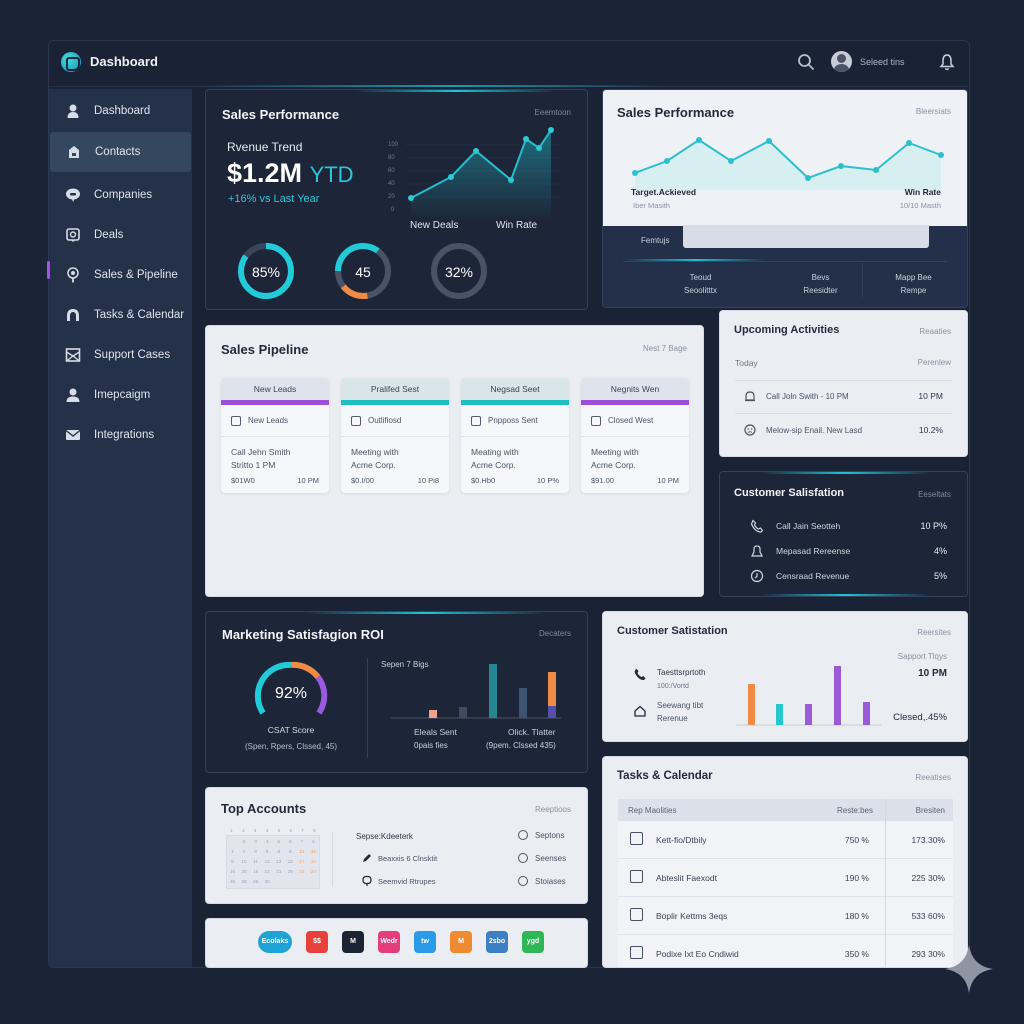 This screenshot has width=1024, height=1024. What do you see at coordinates (275, 942) in the screenshot?
I see `integration-app-icon: Ecolaks` at bounding box center [275, 942].